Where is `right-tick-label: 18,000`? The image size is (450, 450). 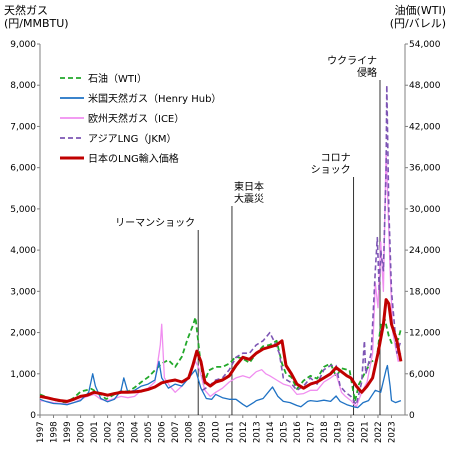
right-tick-label: 18,000 is located at coordinates (425, 292).